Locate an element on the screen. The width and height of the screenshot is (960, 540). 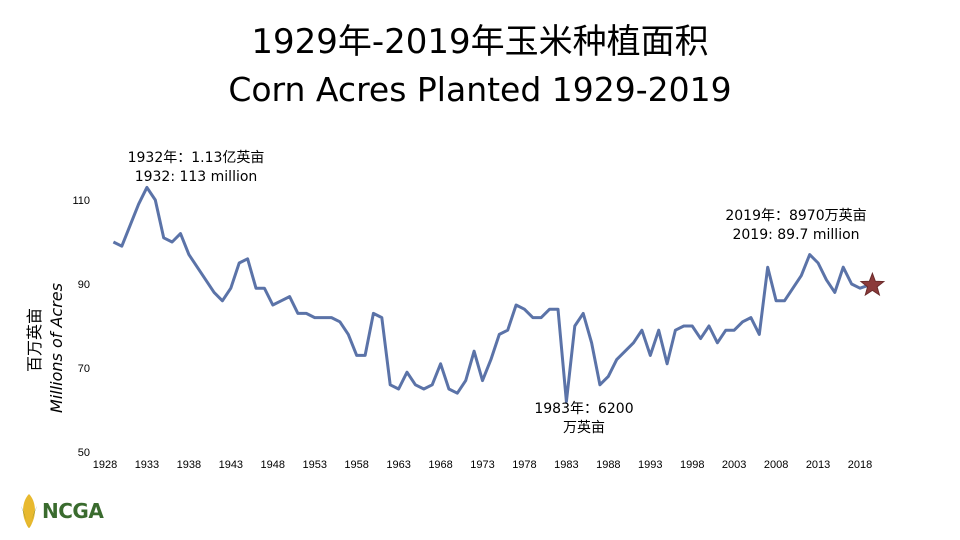
chart-title-chinese: 1929年-2019年玉米种植面积 is located at coordinates (480, 42).